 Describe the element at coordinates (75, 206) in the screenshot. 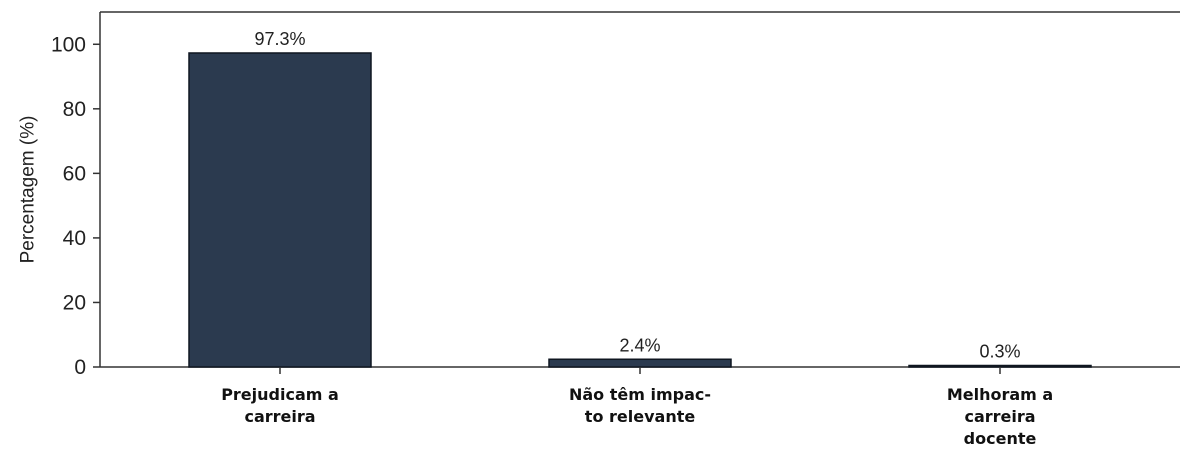

I see `y-axis-ticks: 0 20 40 60 80 100` at that location.